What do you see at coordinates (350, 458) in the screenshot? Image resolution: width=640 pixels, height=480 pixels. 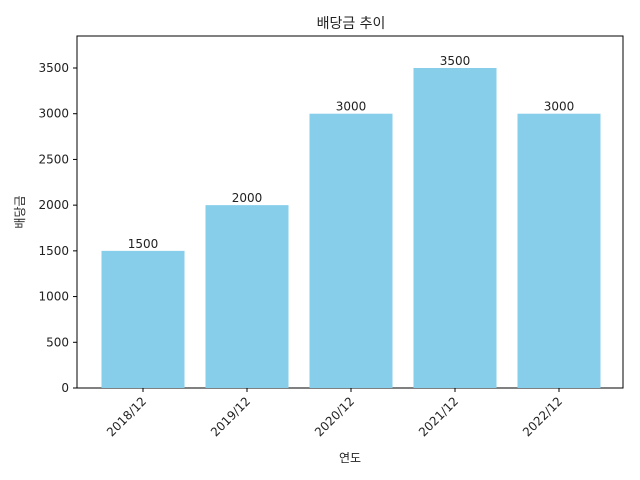 I see `x-axis-title: 연도` at bounding box center [350, 458].